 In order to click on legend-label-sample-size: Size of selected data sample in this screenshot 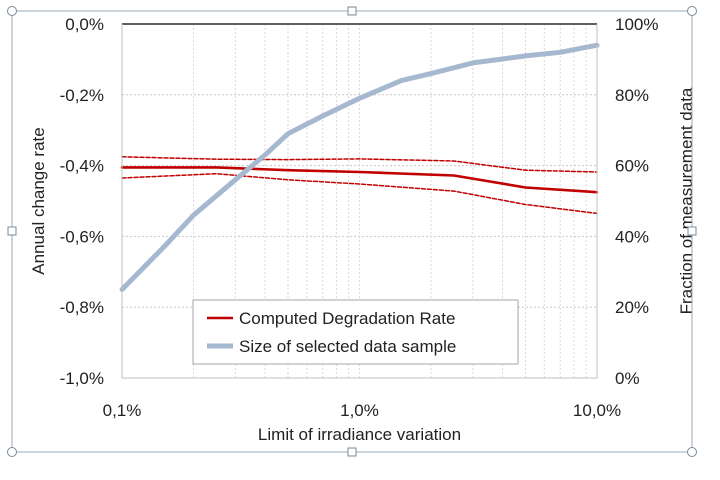, I will do `click(347, 346)`.